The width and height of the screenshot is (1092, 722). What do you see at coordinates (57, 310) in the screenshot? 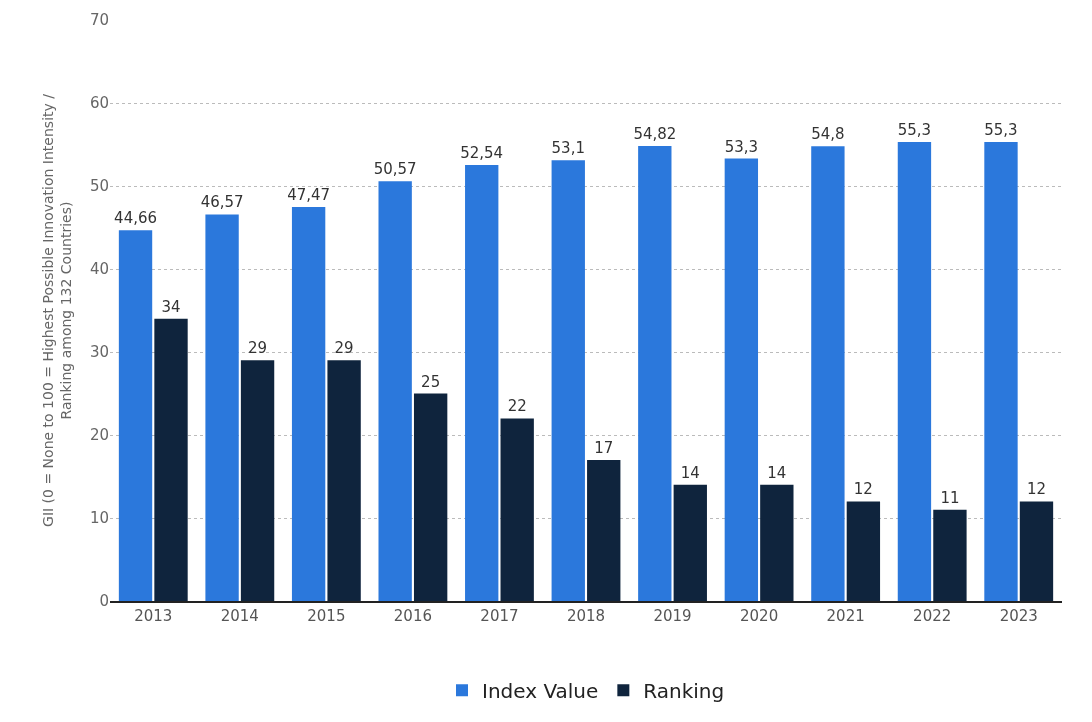
I see `y-axis-title: GII (0 = None to 100 = Highest Possible Innovation Intensity / Ranking among 132 Countries)` at bounding box center [57, 310].